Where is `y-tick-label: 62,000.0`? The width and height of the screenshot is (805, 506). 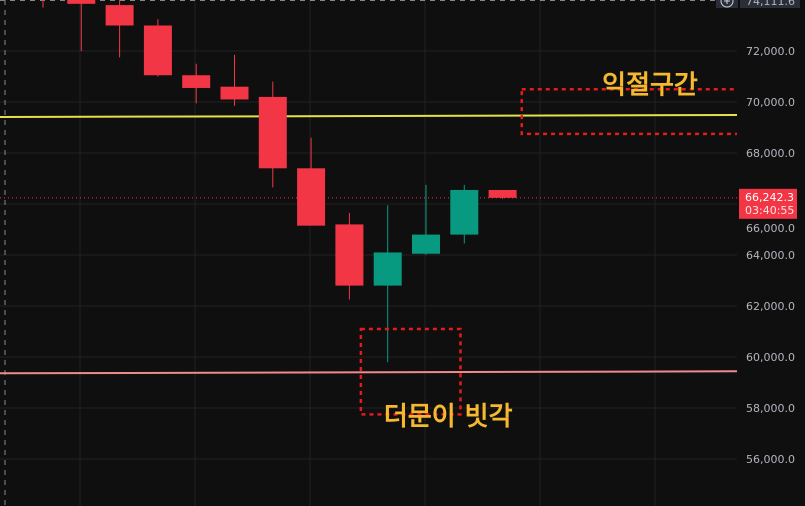
y-tick-label: 62,000.0 is located at coordinates (770, 306).